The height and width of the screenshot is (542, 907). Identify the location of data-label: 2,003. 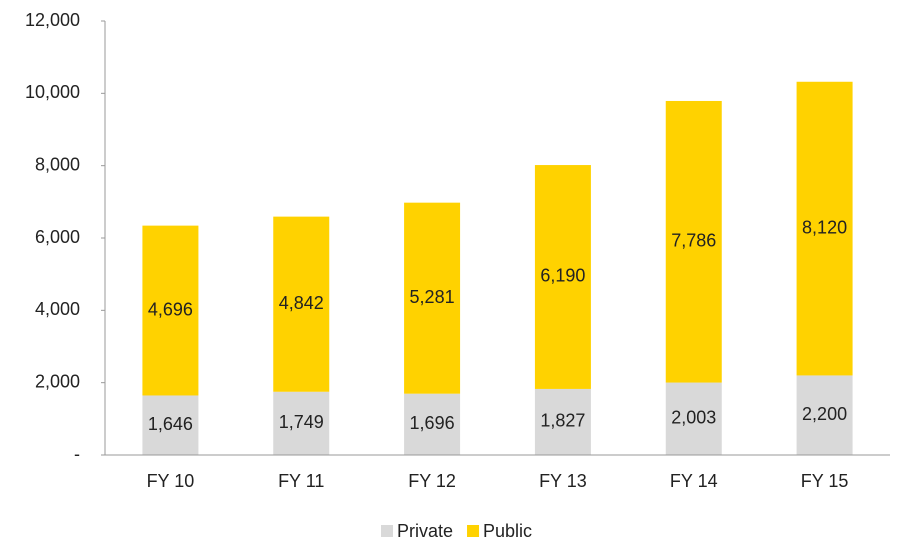
(693, 418).